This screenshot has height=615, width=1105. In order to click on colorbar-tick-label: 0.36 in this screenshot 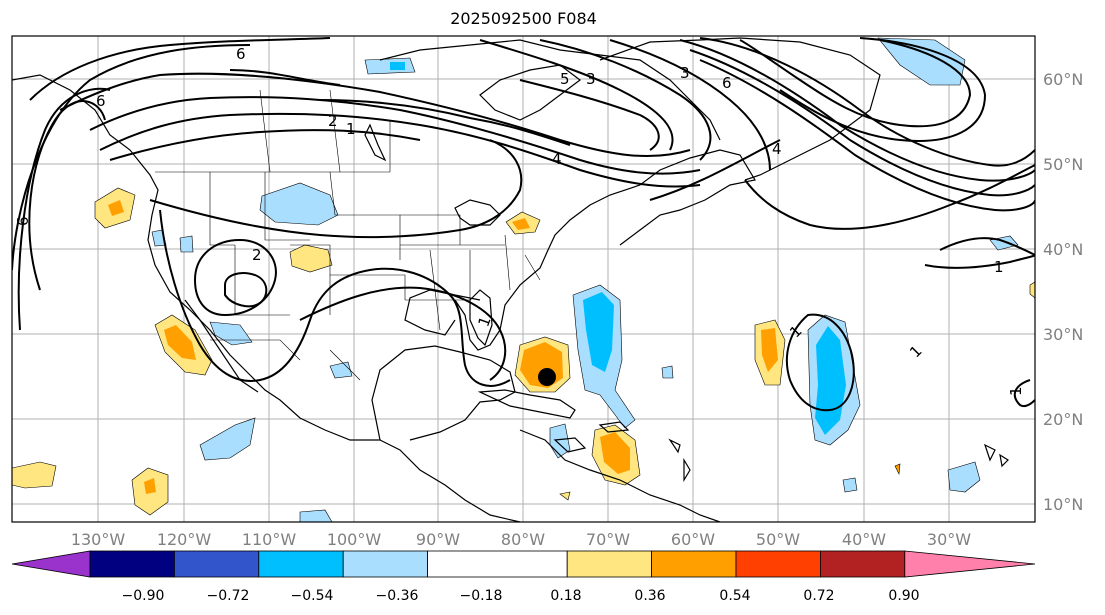, I will do `click(649, 596)`.